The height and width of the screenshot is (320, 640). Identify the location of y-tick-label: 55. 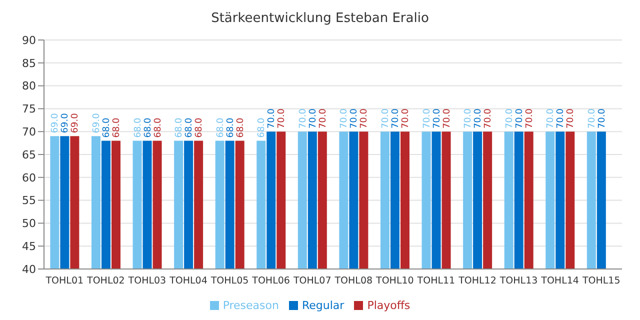
(29, 201).